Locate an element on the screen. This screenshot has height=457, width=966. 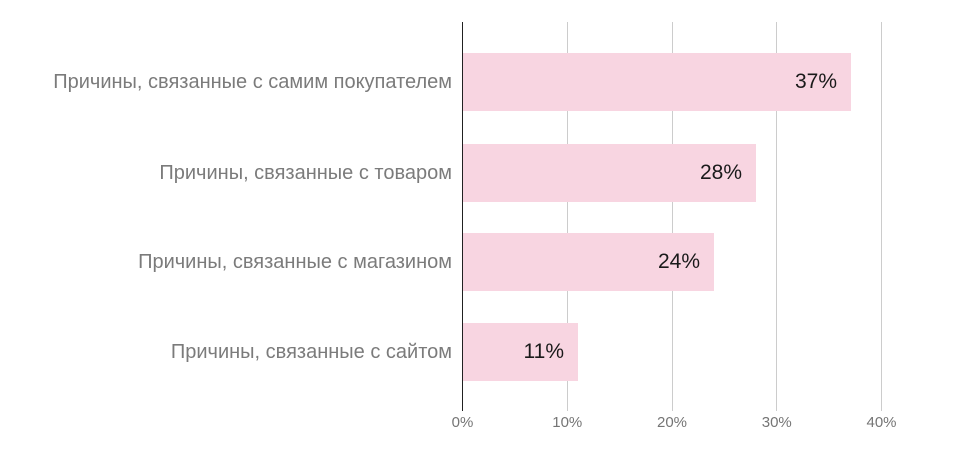
bar: 28% is located at coordinates (609, 173).